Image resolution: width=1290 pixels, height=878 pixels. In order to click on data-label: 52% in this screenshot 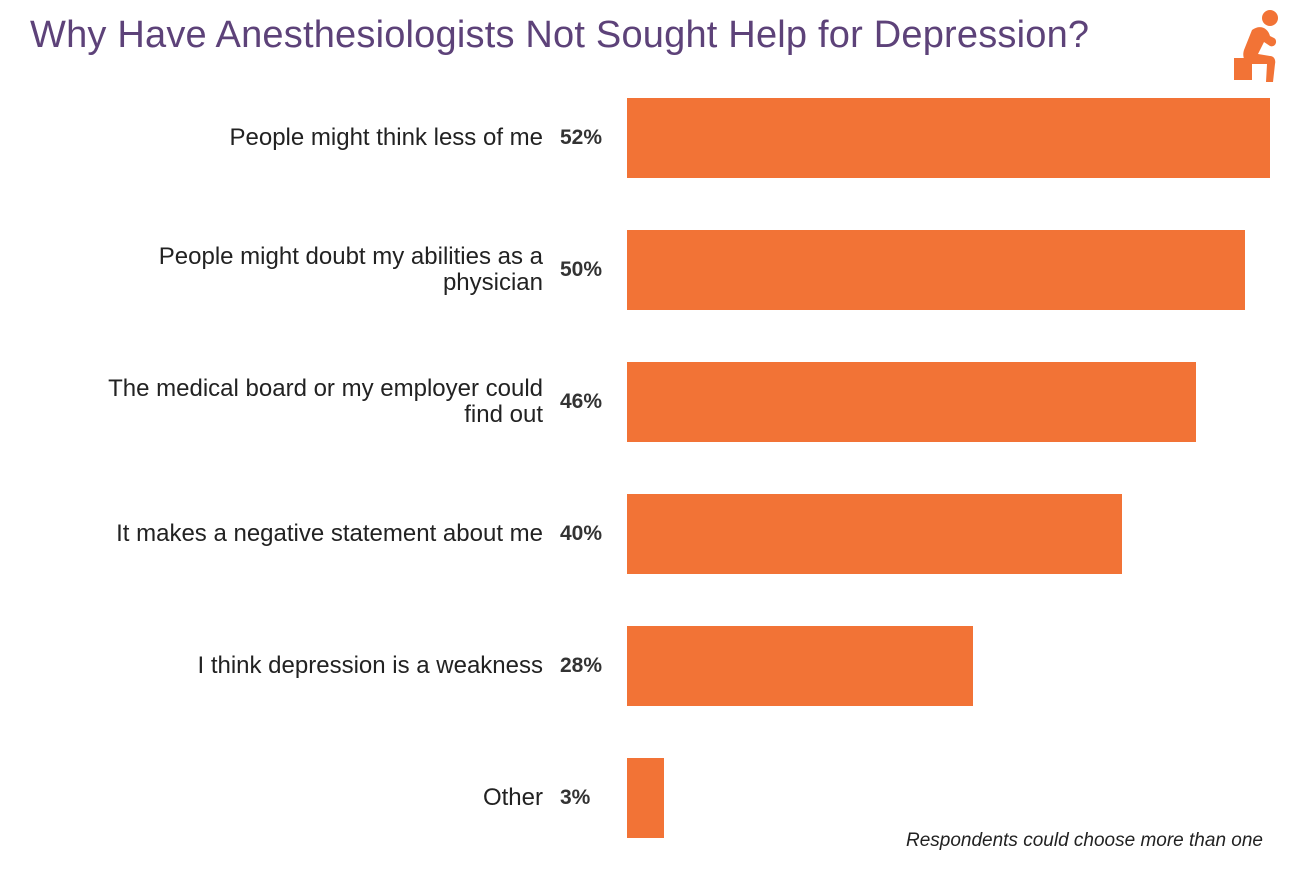, I will do `click(581, 137)`.